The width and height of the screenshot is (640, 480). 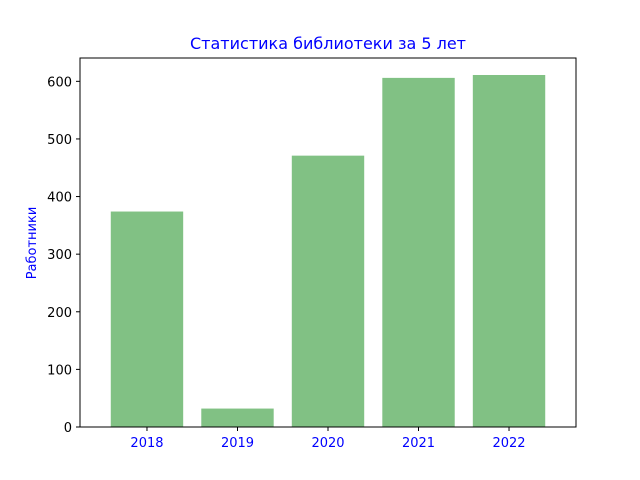 What do you see at coordinates (418, 443) in the screenshot?
I see `x-tick-label: 2021` at bounding box center [418, 443].